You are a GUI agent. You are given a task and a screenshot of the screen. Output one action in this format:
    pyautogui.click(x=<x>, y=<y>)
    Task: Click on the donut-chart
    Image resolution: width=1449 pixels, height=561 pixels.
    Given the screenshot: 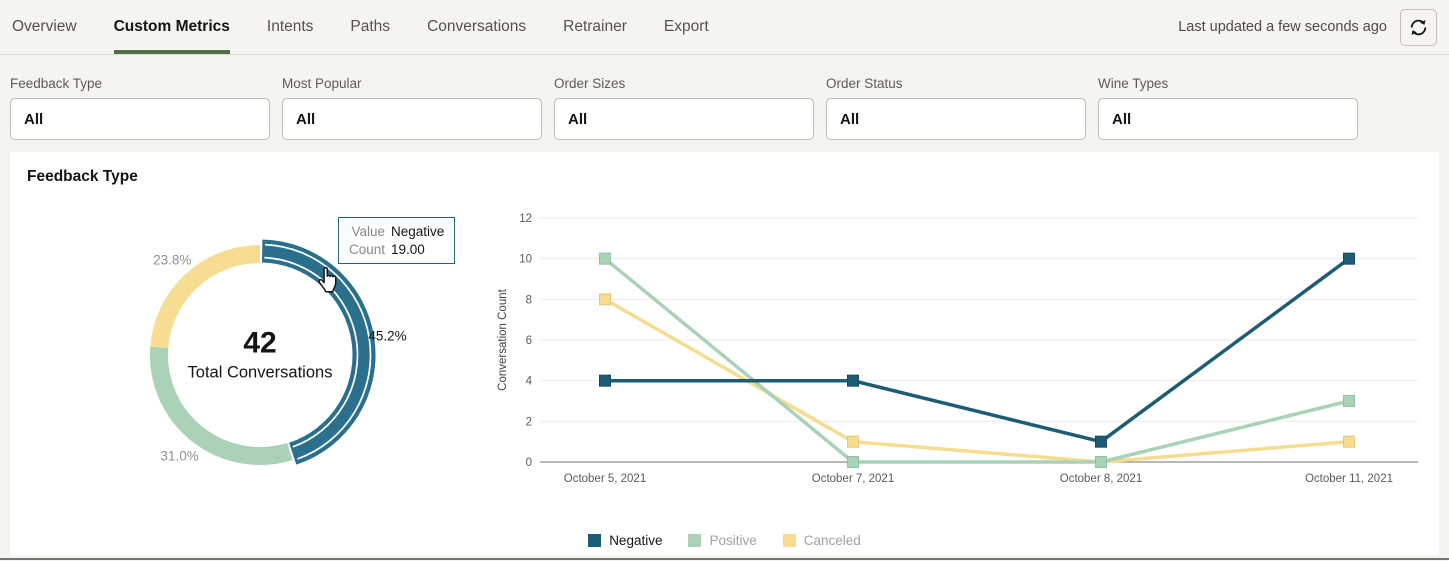 What is the action you would take?
    pyautogui.click(x=263, y=352)
    